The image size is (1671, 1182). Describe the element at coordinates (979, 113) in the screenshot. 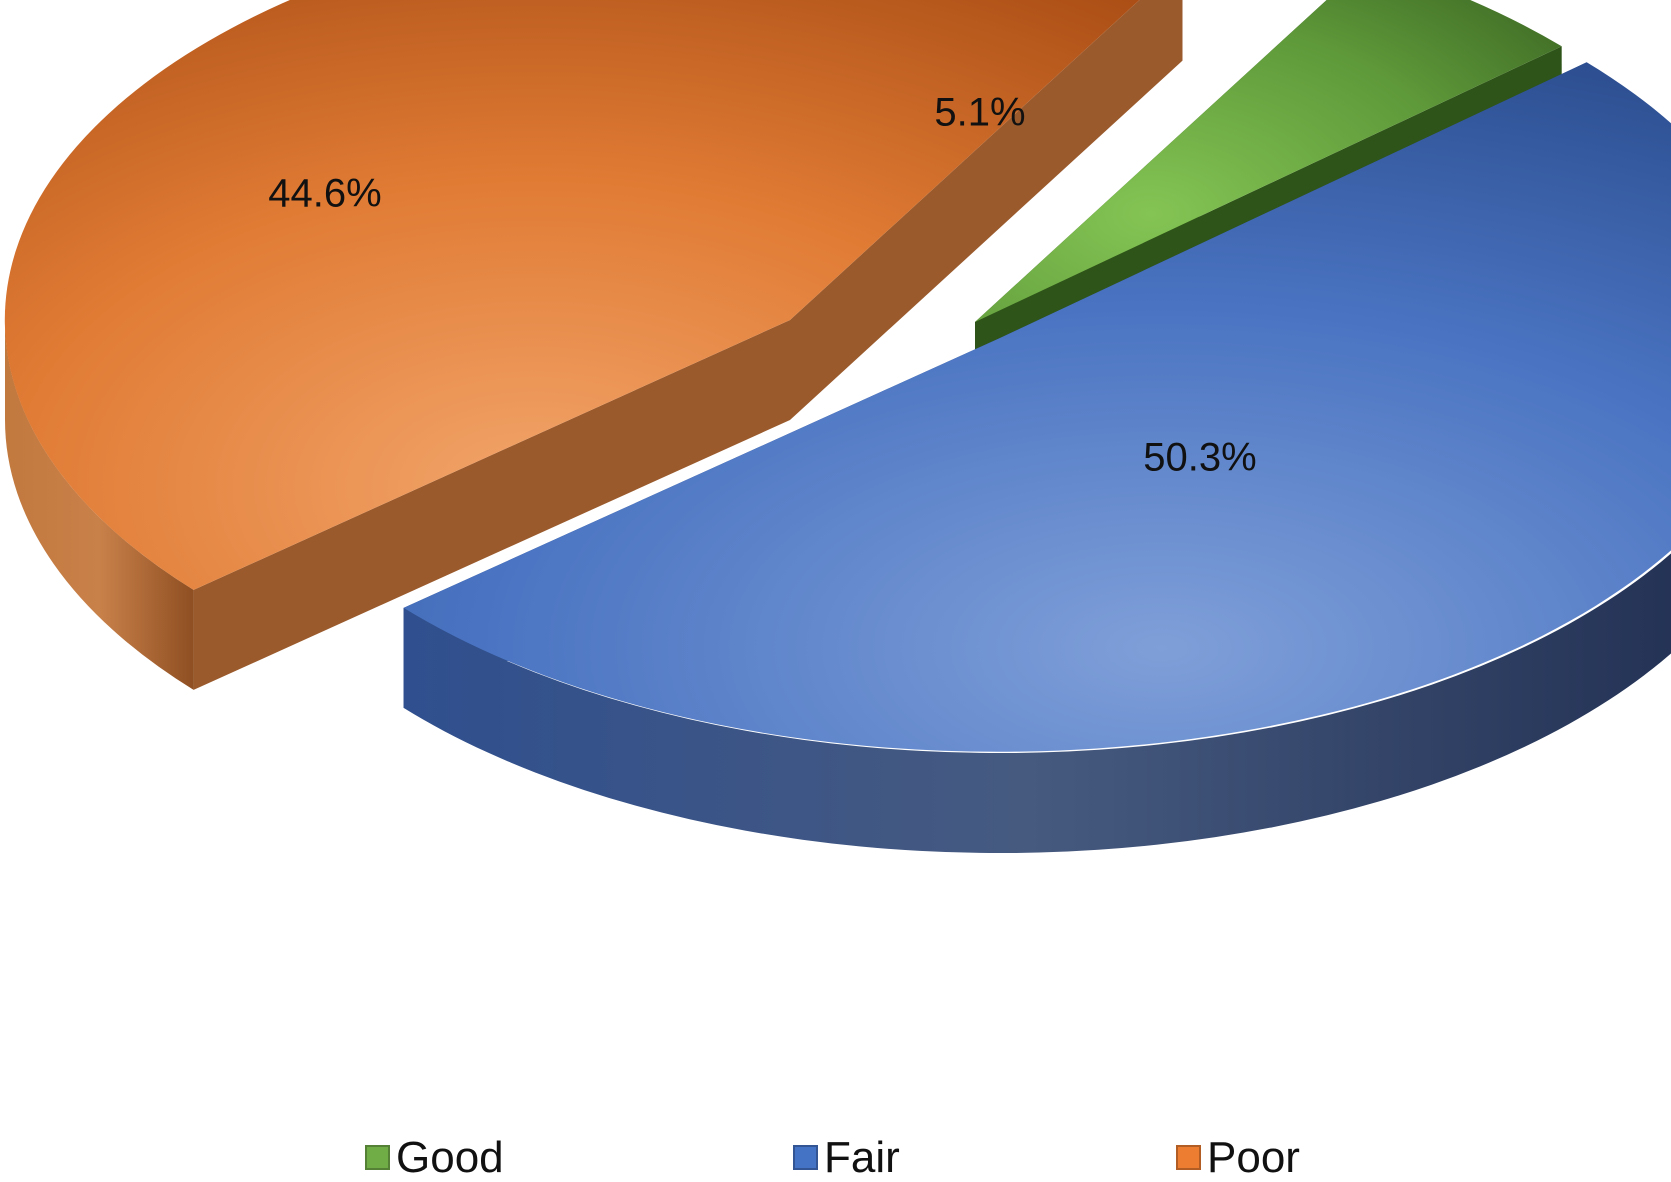

I see `data-label-good: 5.1%` at that location.